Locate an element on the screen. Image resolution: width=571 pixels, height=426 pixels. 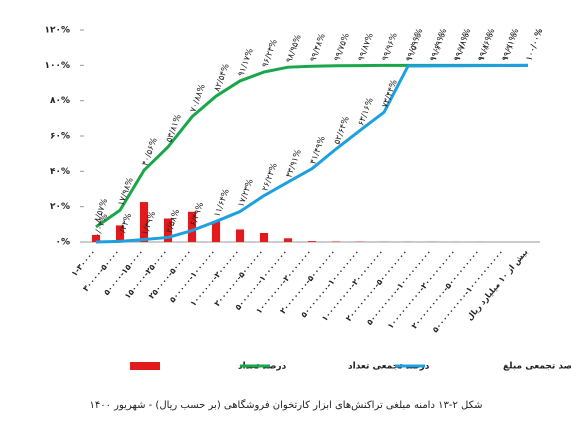
data-label: ۱۱/۶۴% is located at coordinates (221, 203).